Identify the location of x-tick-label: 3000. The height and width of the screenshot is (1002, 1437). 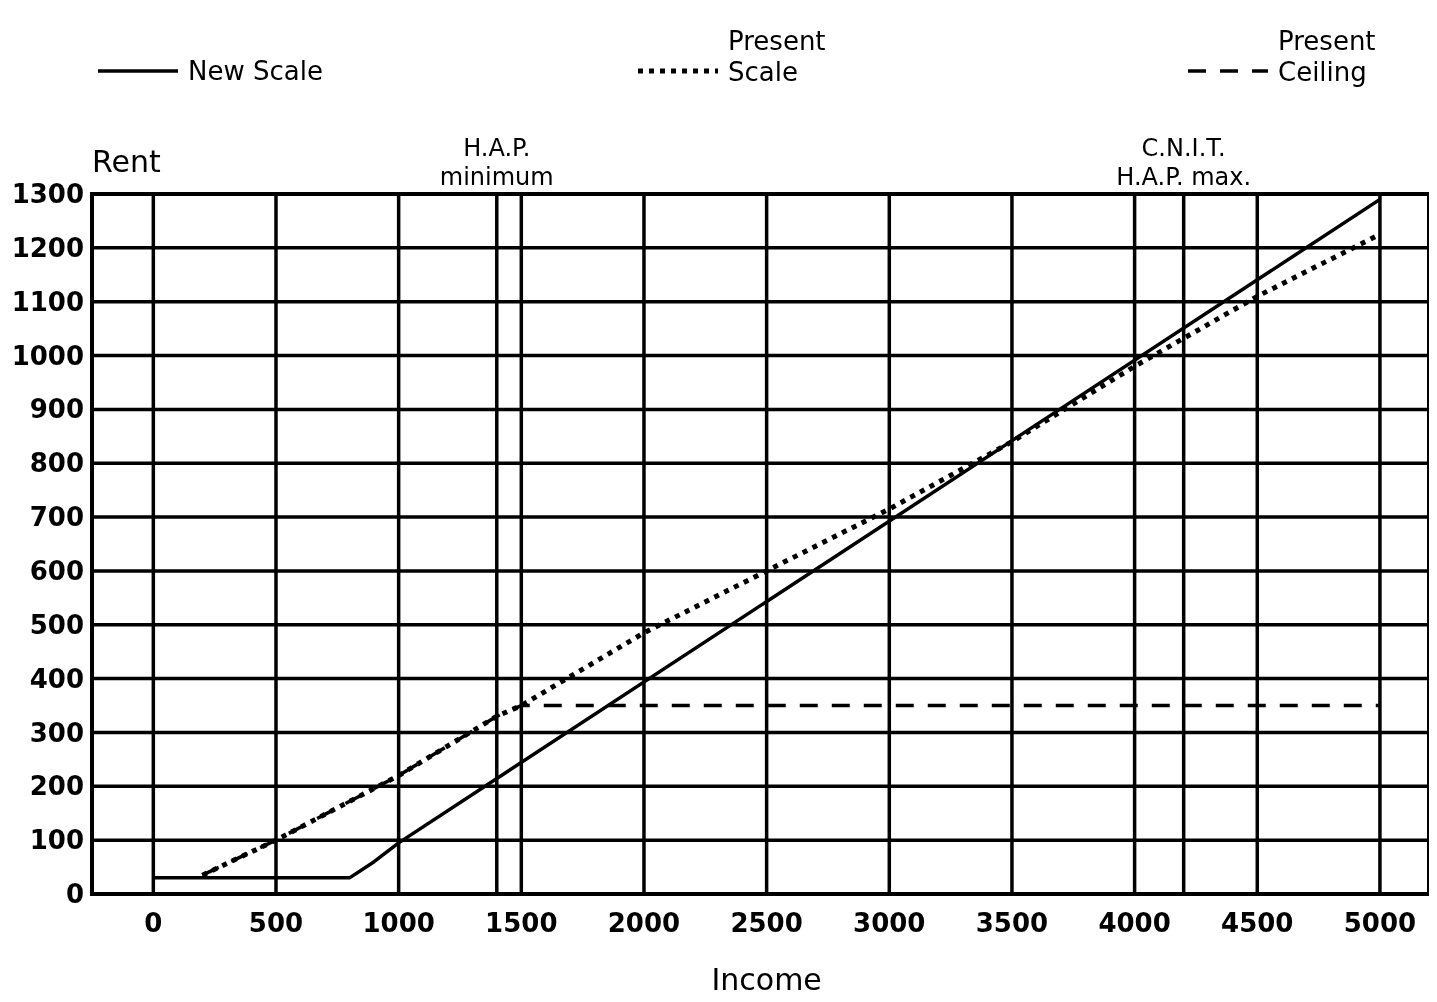
(889, 923).